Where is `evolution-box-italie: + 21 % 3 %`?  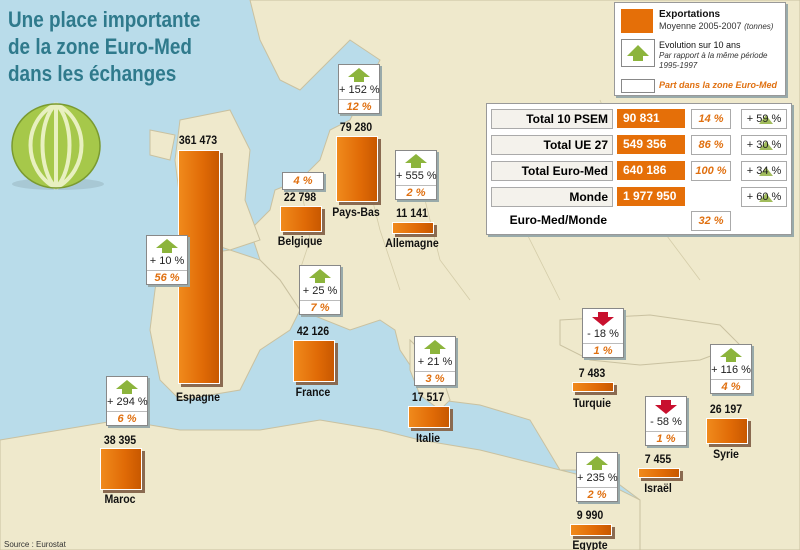 evolution-box-italie: + 21 % 3 % is located at coordinates (435, 361).